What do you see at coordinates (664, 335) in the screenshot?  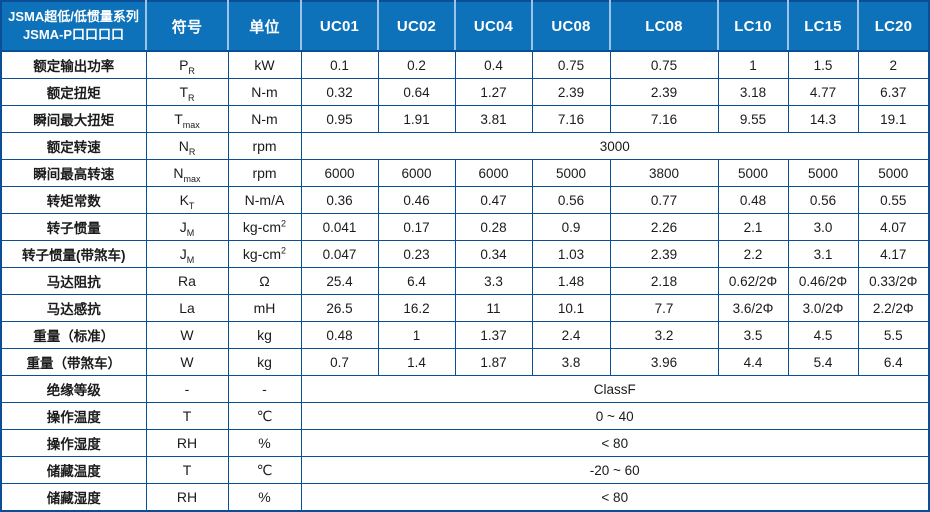 I see `cell-value: 3.2` at bounding box center [664, 335].